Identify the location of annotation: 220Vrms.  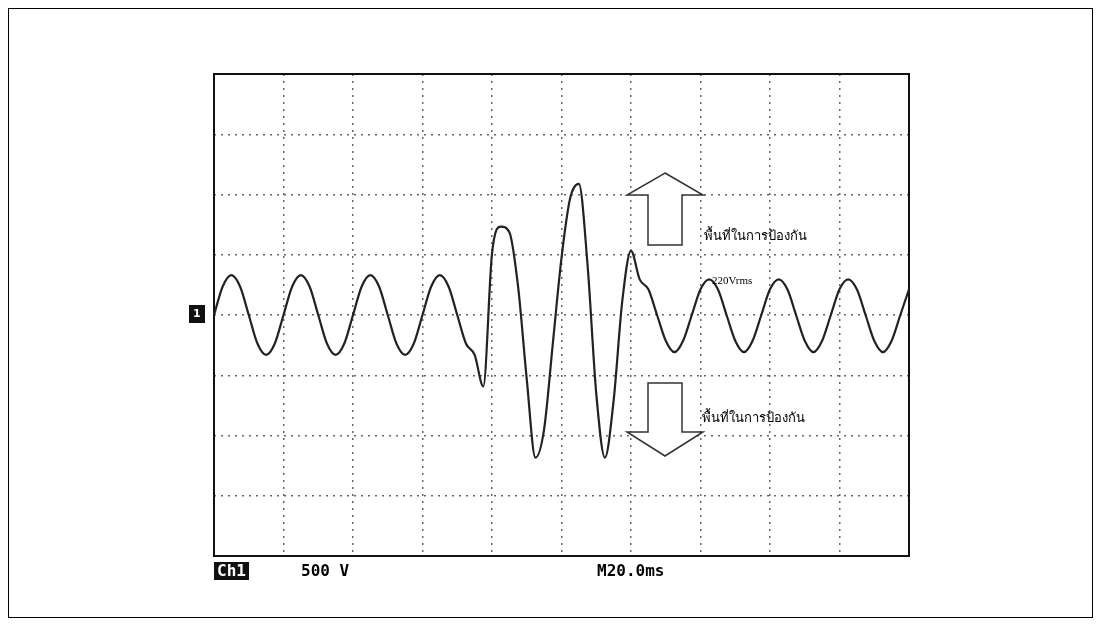
(732, 280).